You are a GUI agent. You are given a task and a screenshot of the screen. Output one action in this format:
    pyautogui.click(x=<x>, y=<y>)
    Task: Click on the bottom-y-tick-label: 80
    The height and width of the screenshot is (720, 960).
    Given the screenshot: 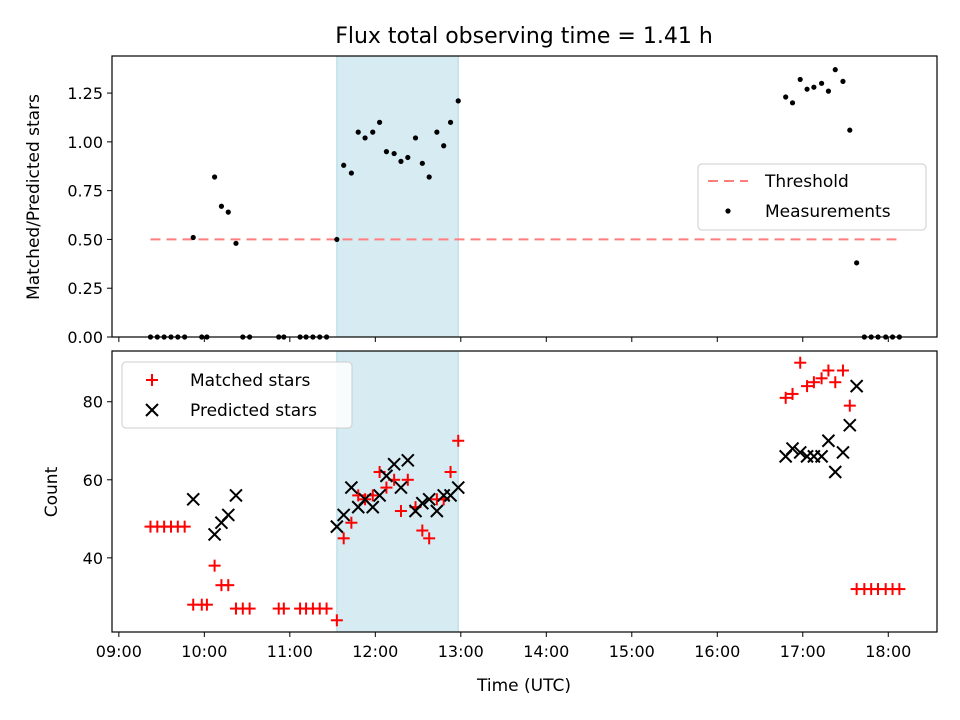 What is the action you would take?
    pyautogui.click(x=93, y=402)
    